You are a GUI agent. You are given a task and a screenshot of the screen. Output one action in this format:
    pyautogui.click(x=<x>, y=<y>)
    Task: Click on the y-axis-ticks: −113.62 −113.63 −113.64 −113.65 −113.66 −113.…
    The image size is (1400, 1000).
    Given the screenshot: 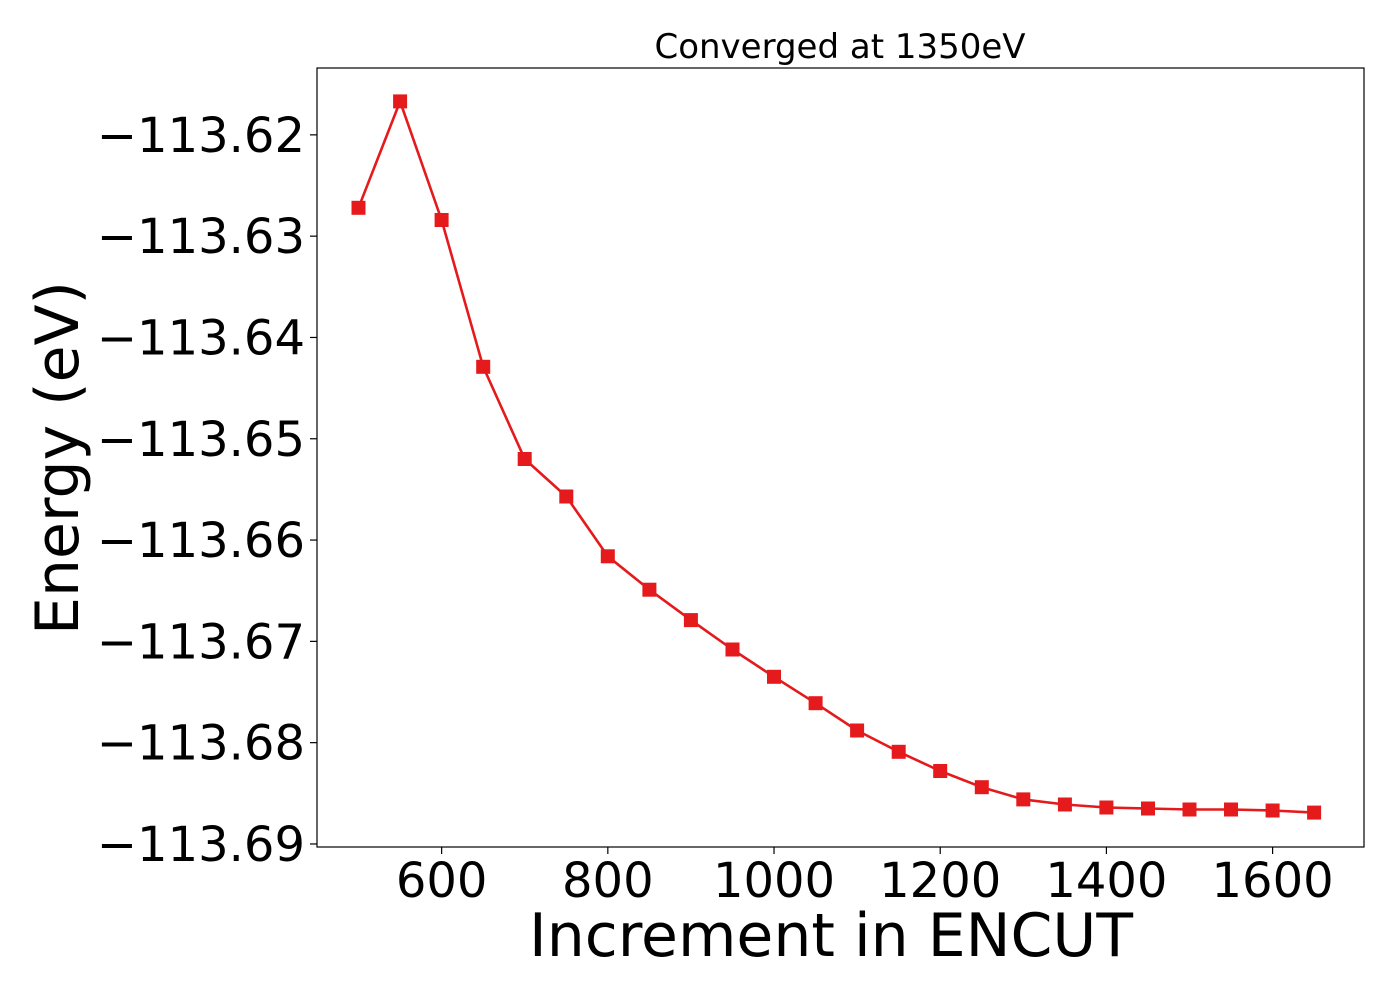 What is the action you would take?
    pyautogui.click(x=207, y=490)
    